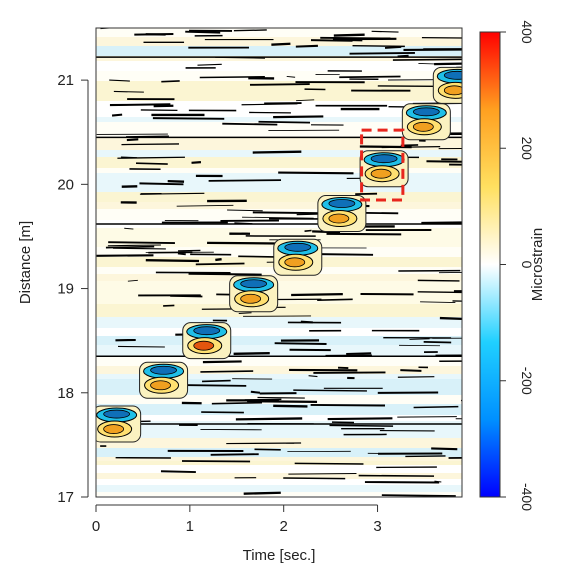 The height and width of the screenshot is (569, 561). What do you see at coordinates (65, 393) in the screenshot?
I see `y-tick-label: 18` at bounding box center [65, 393].